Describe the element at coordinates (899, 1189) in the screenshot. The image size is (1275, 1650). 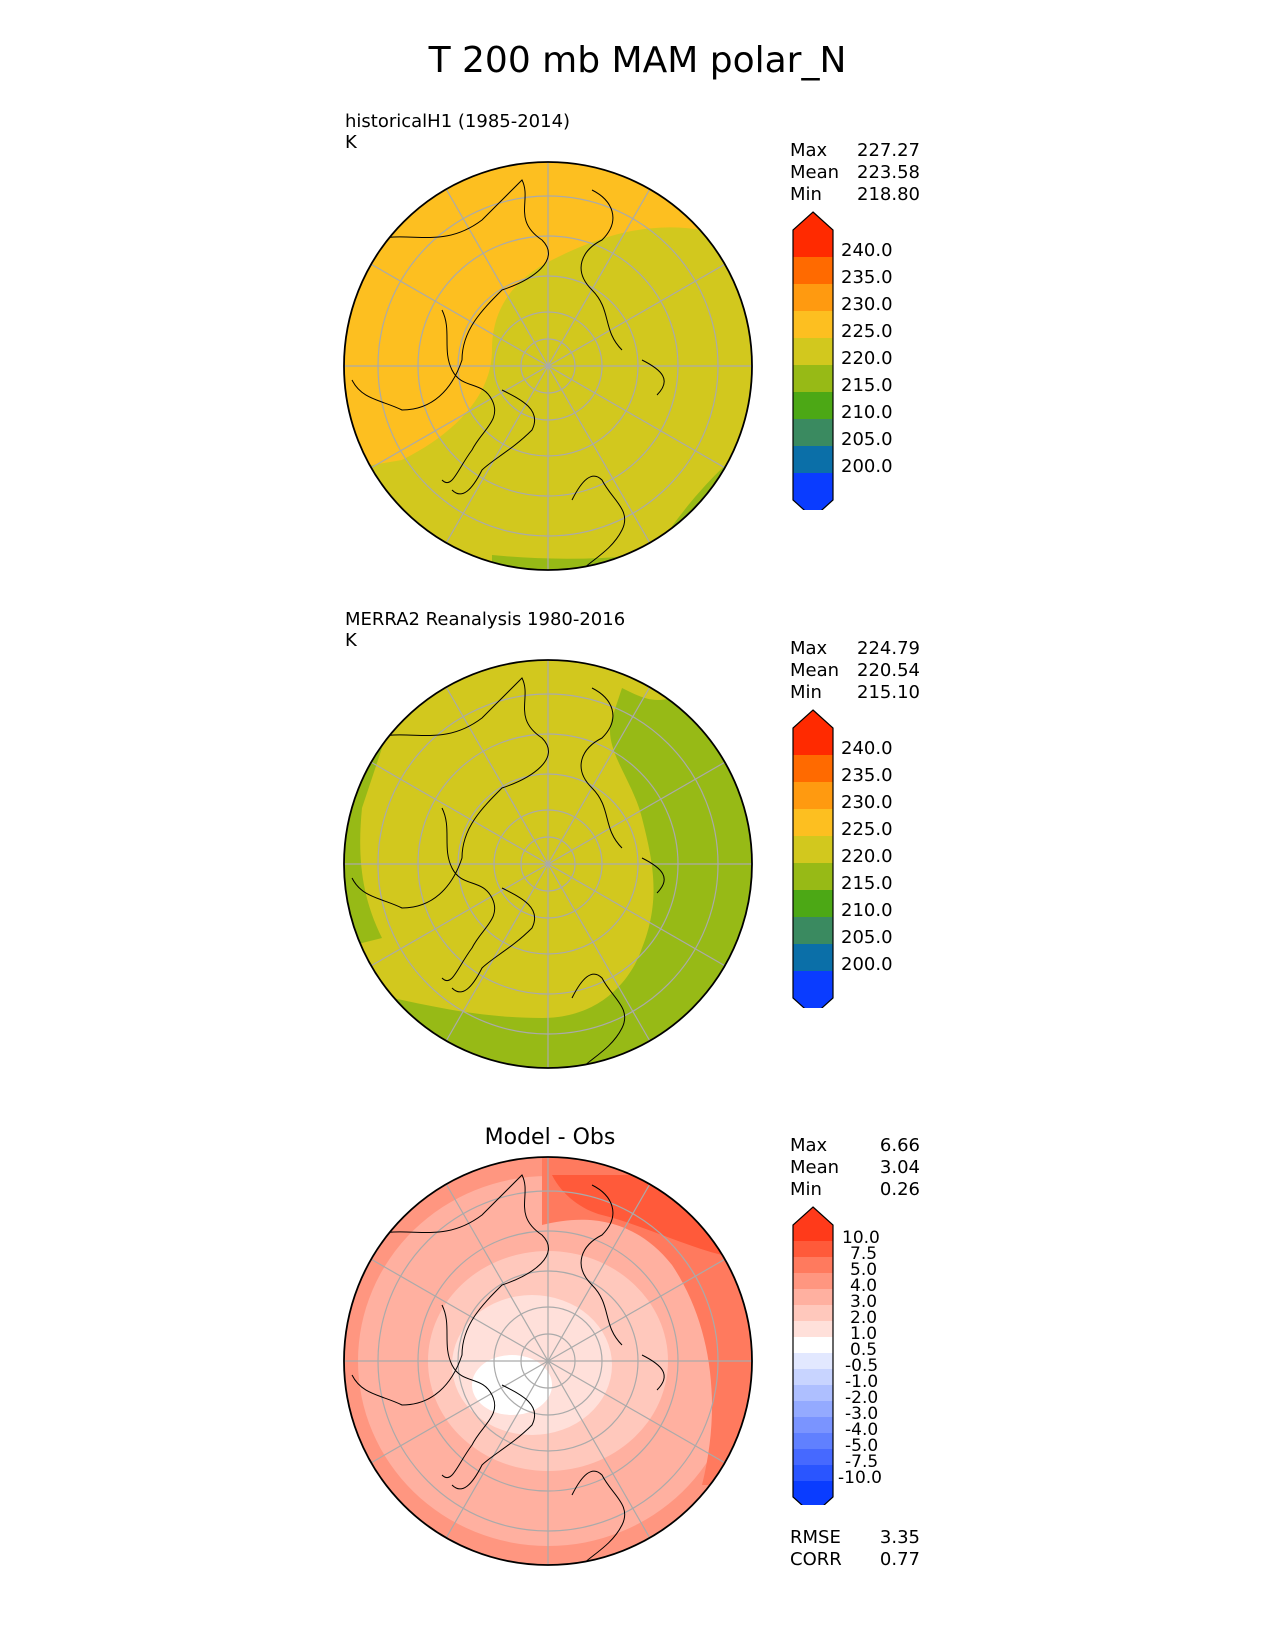
I see `stat-value: 0.26` at that location.